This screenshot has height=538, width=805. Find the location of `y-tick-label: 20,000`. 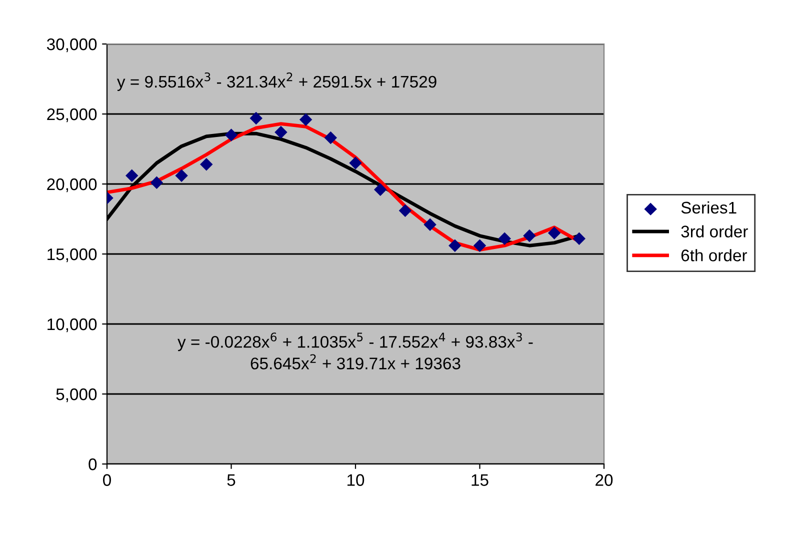

y-tick-label: 20,000 is located at coordinates (72, 185).